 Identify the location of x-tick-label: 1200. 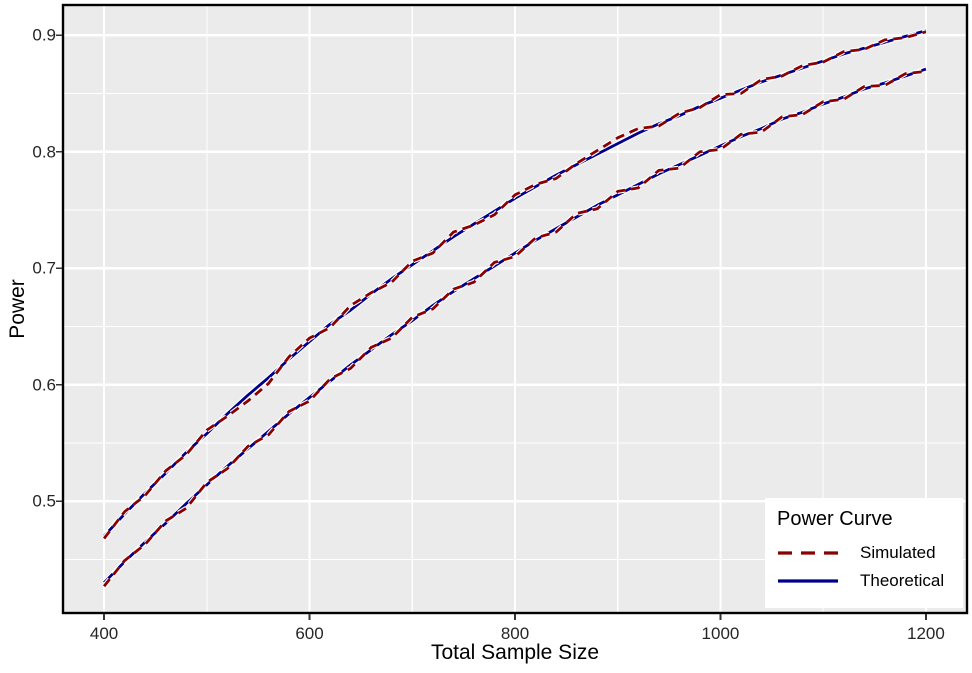
(925, 633).